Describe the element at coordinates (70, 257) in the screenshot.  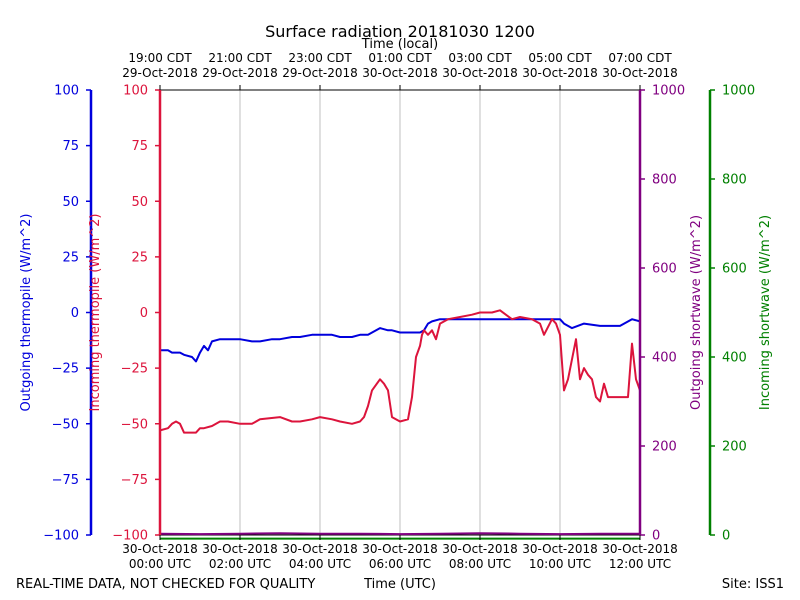
I see `outgoing-thermopile-axis-tick-label: 25` at that location.